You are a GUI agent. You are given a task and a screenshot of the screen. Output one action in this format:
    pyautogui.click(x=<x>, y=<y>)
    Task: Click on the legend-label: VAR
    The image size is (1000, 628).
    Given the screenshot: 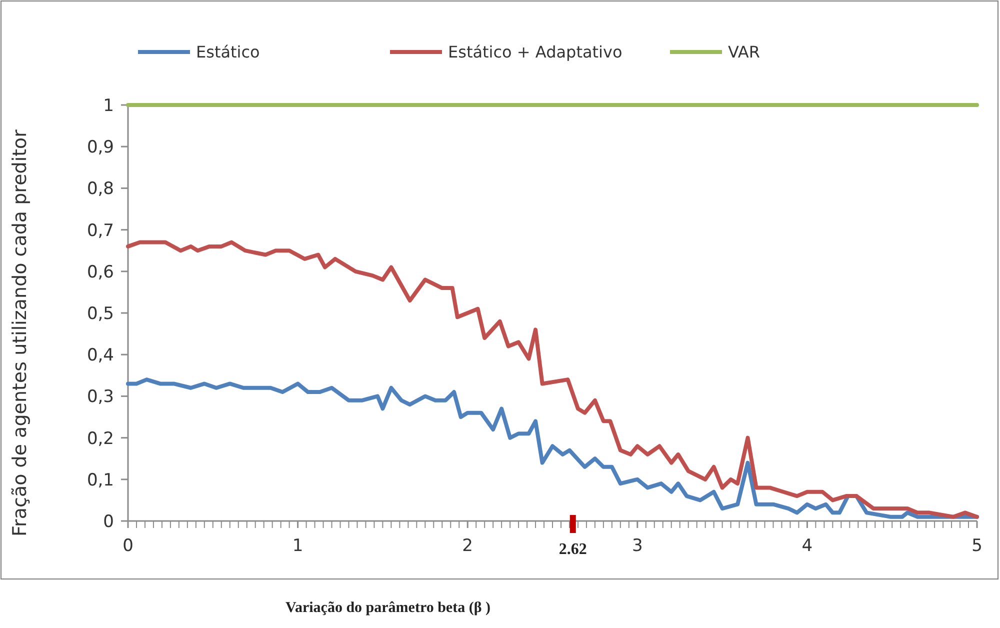 What is the action you would take?
    pyautogui.click(x=744, y=52)
    